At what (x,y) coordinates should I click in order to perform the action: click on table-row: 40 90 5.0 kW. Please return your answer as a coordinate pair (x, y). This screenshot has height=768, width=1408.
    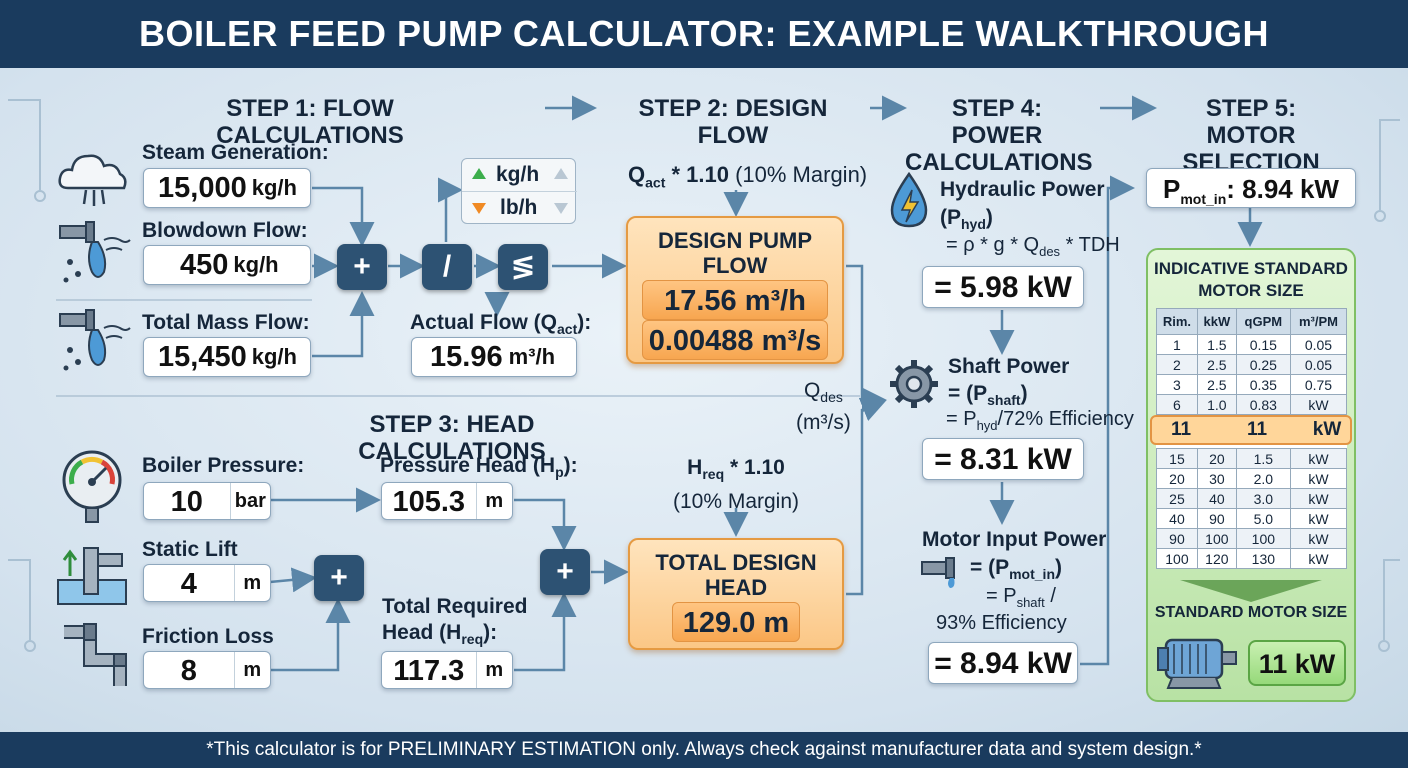
    Looking at the image, I should click on (1252, 518).